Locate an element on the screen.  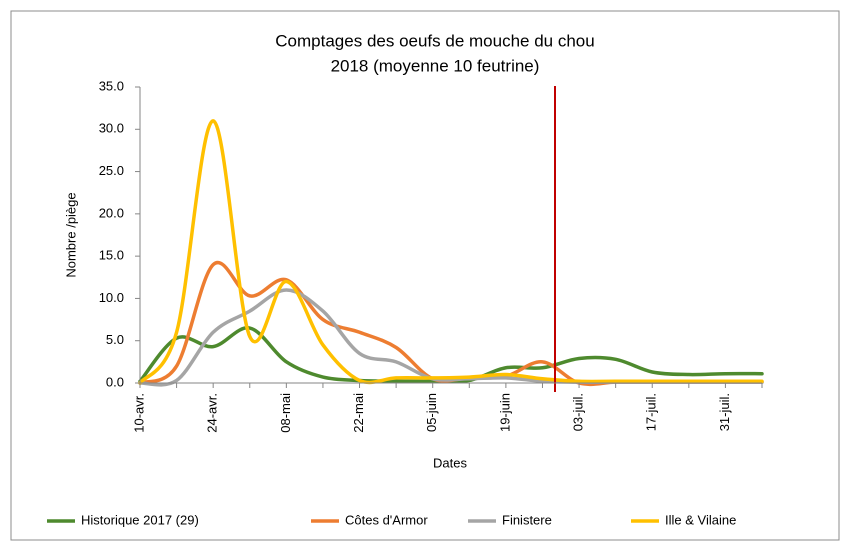
x-tick-label: 17-juil. is located at coordinates (651, 412).